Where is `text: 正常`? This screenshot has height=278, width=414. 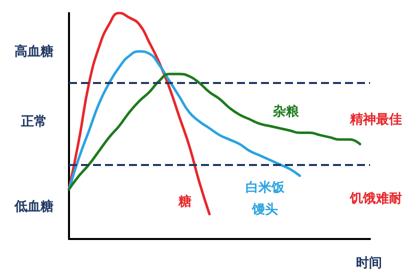 text: 正常 is located at coordinates (33, 122).